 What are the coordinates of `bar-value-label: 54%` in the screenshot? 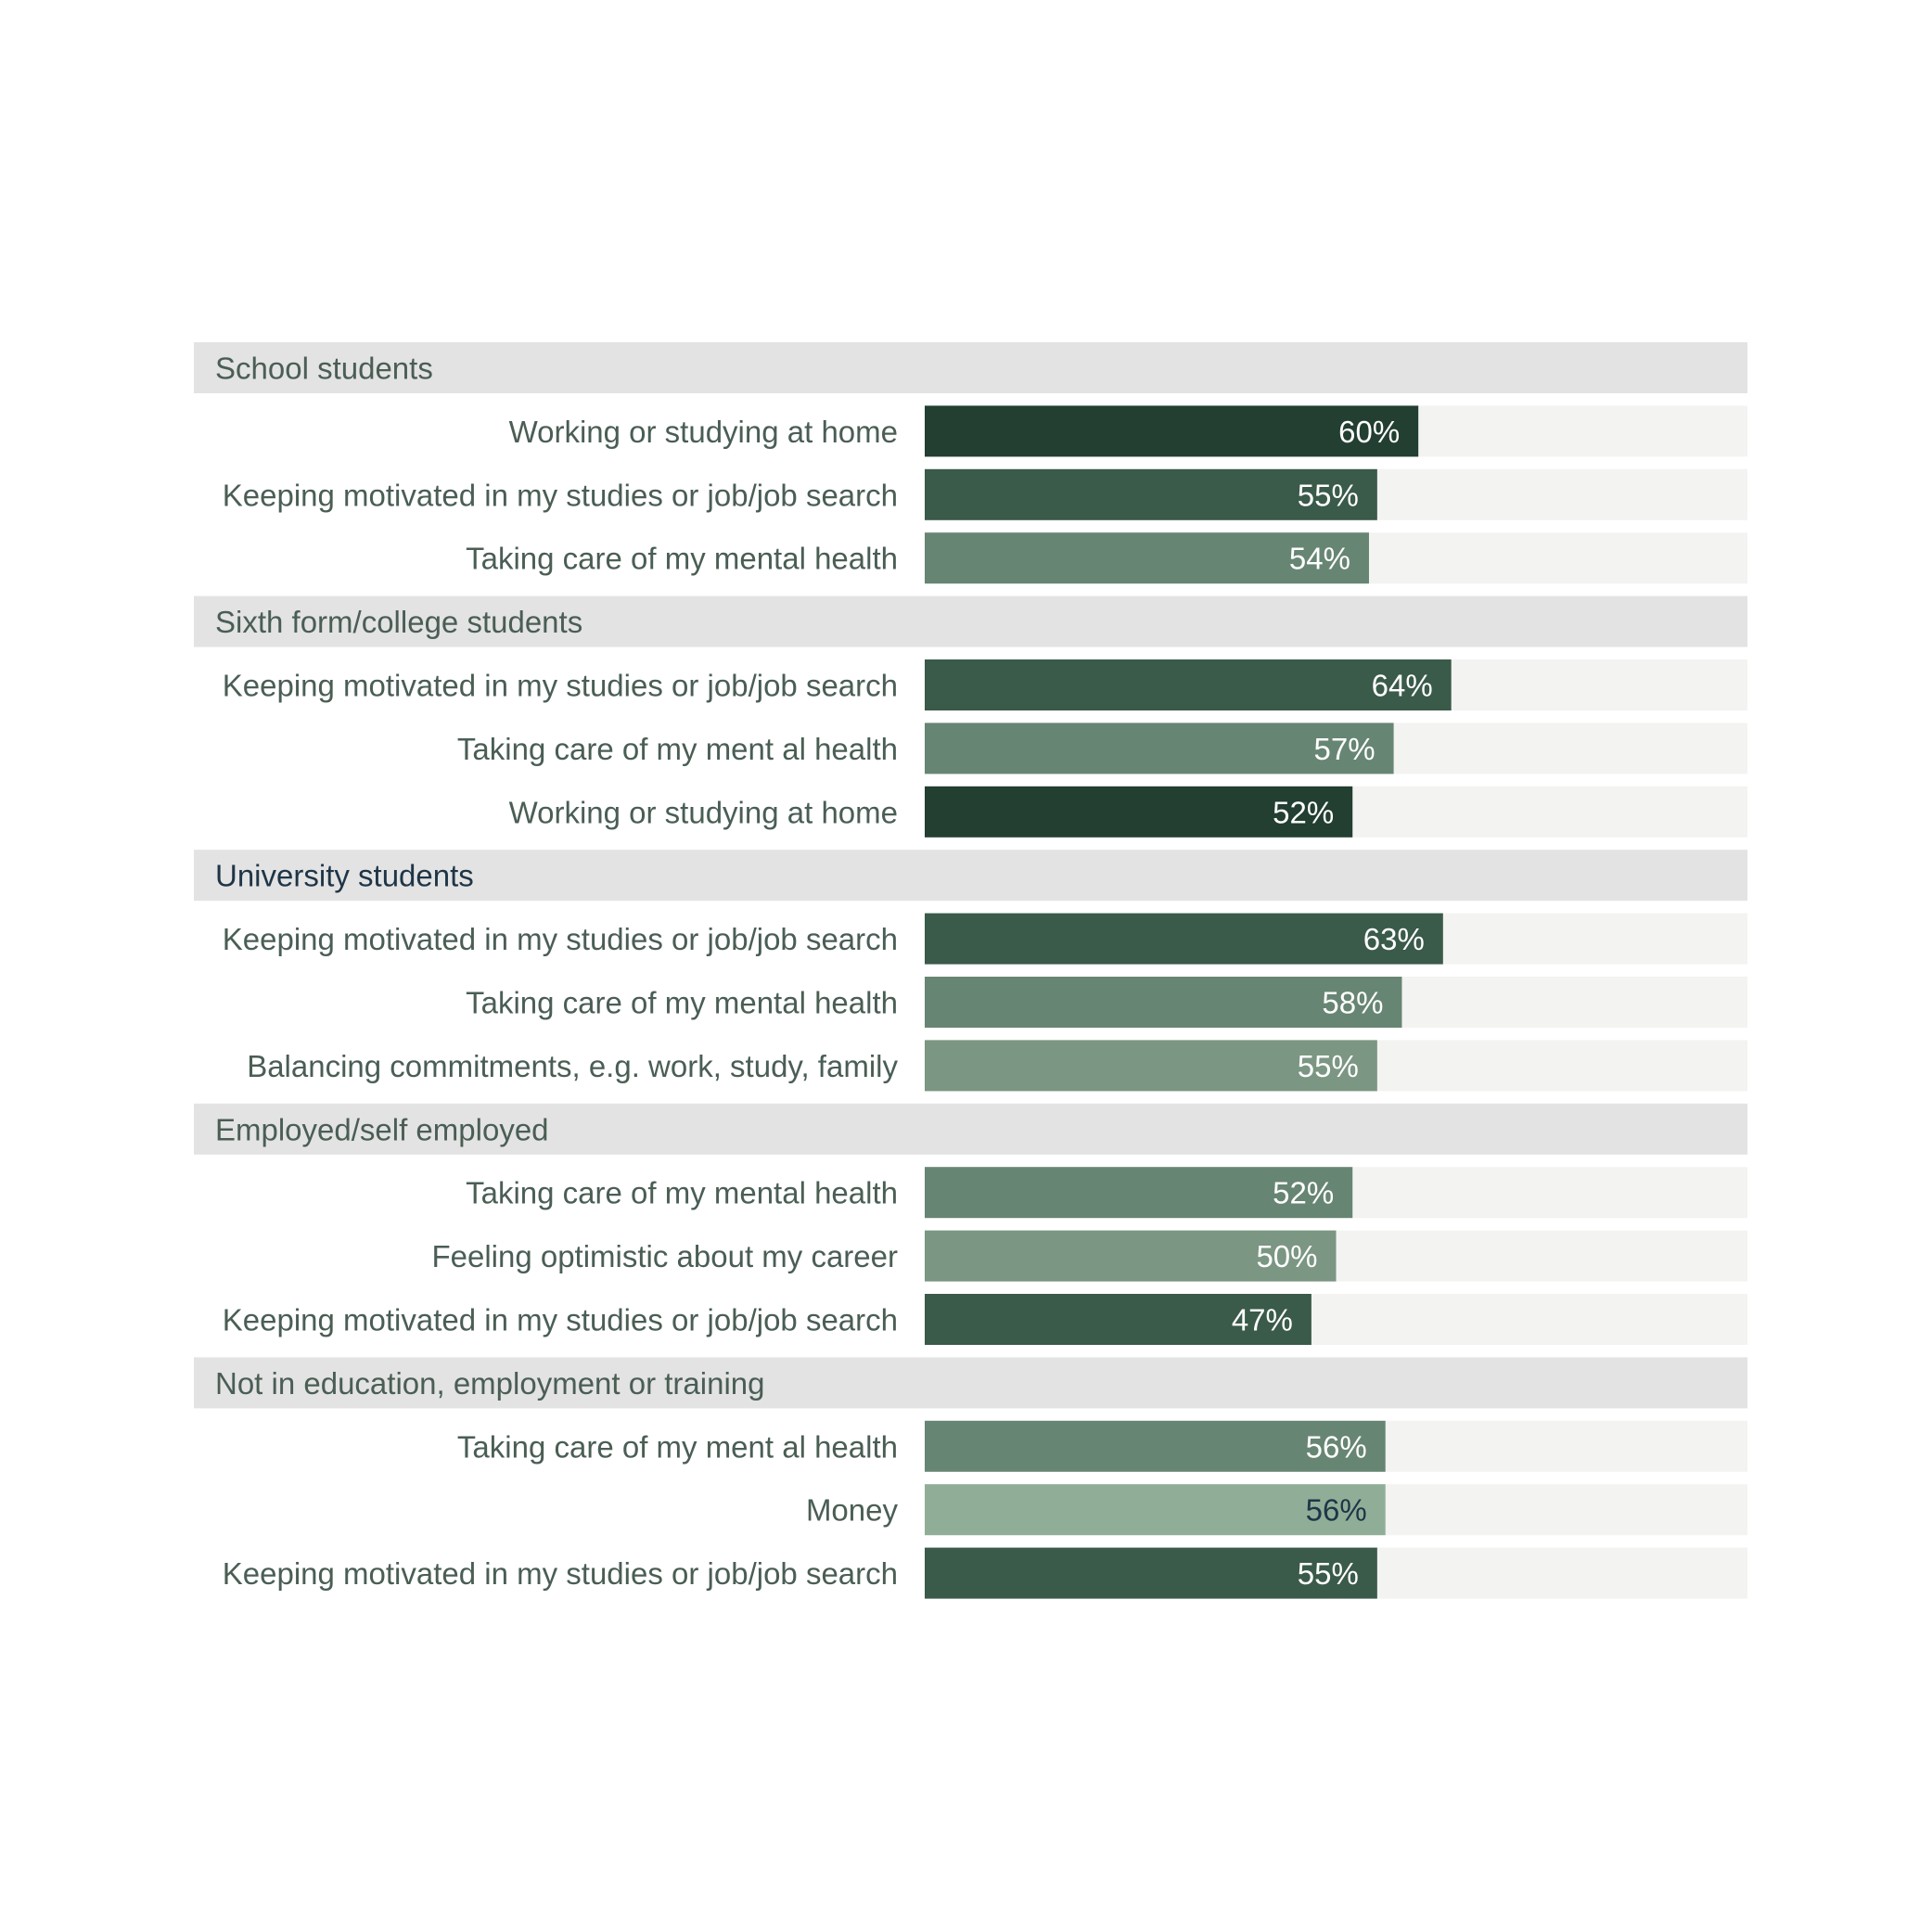 It's located at (1319, 559).